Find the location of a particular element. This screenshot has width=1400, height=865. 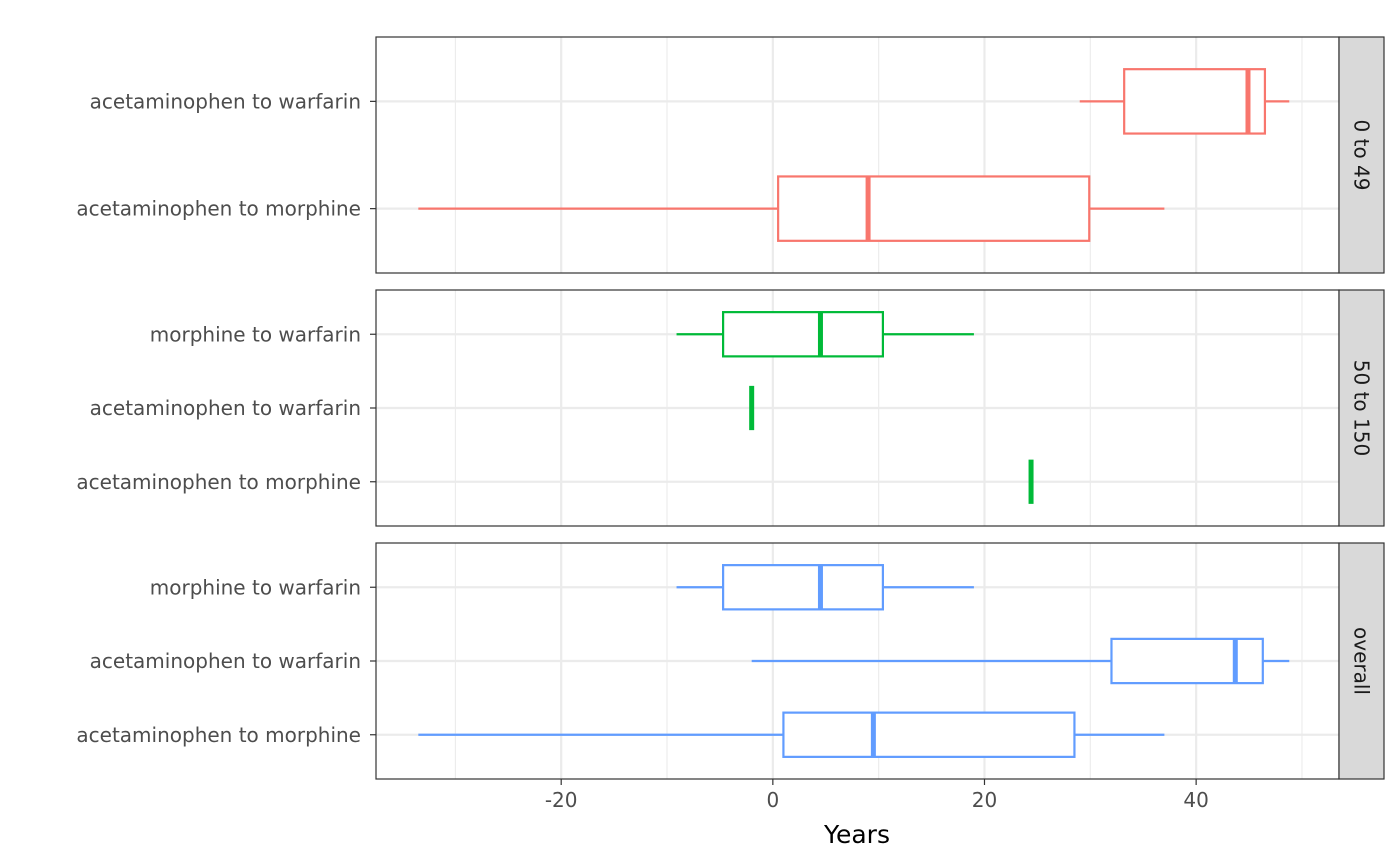

x-tick-label: 0 is located at coordinates (772, 800).